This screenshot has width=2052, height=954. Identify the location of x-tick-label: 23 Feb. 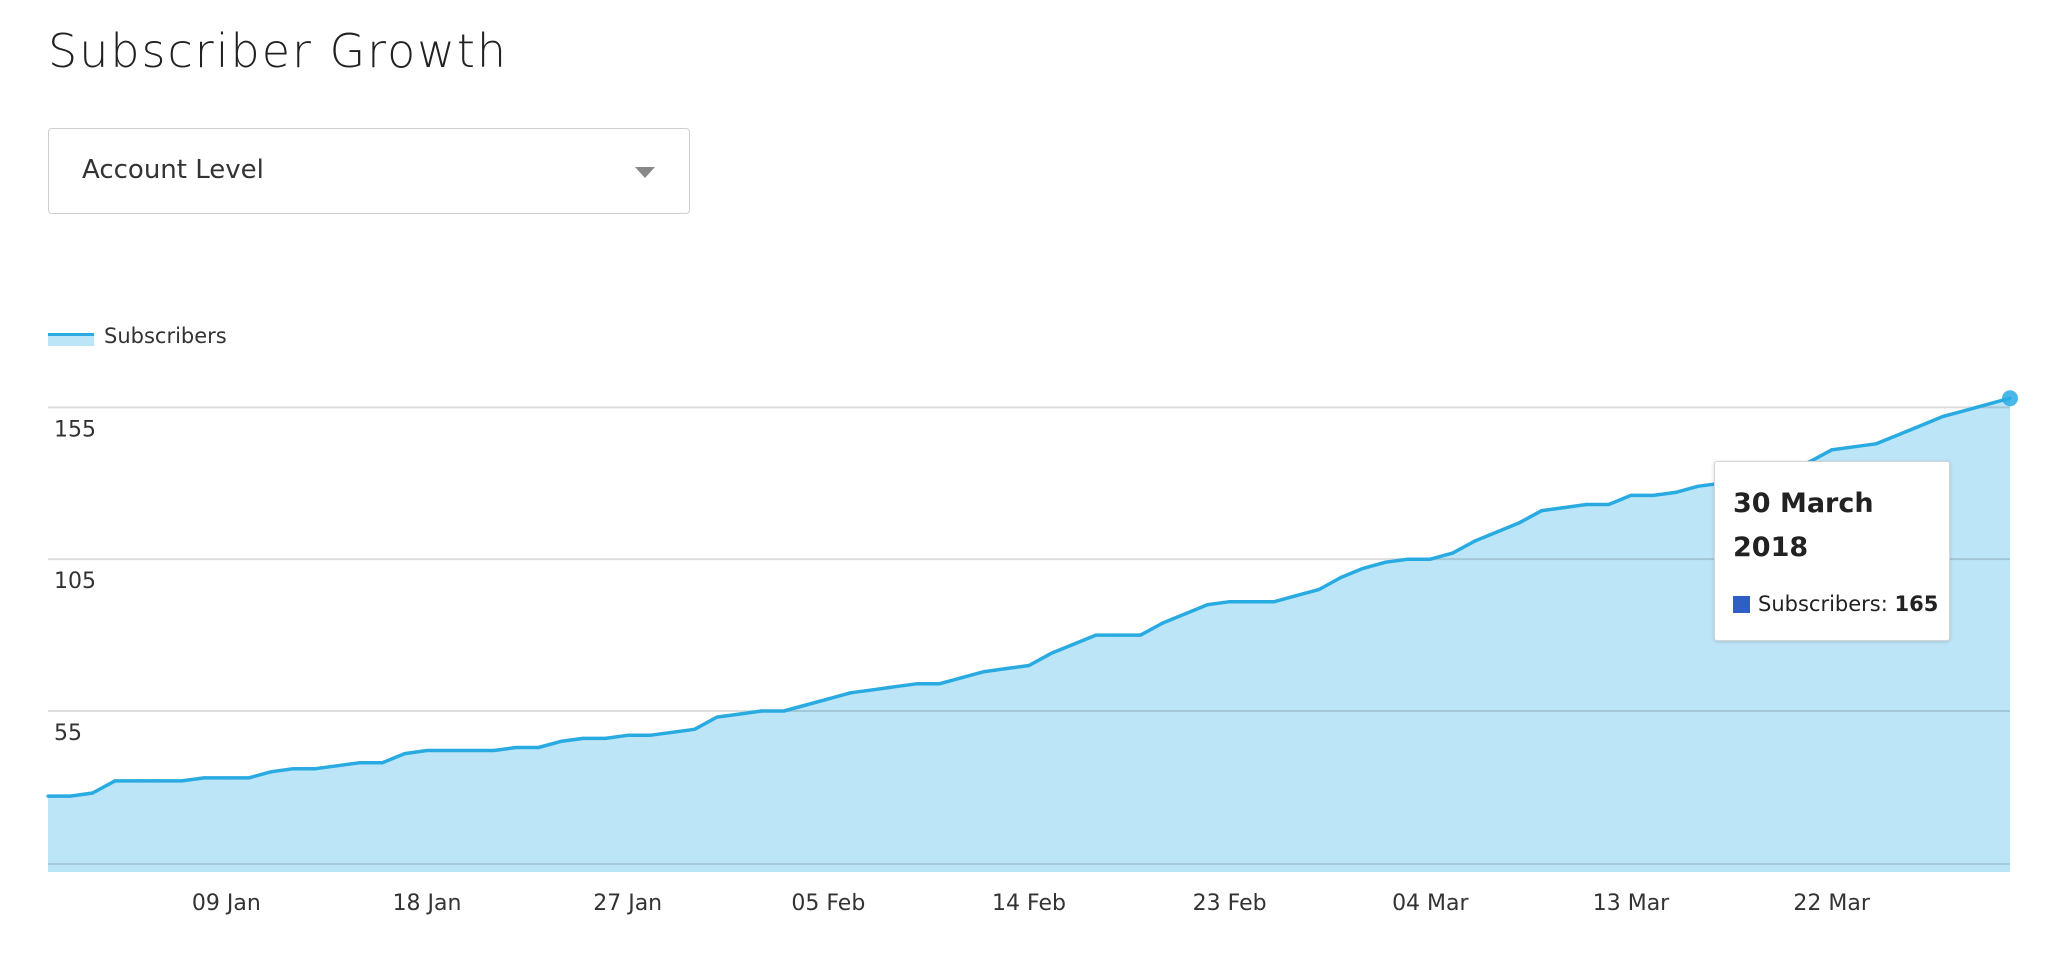
(1230, 903).